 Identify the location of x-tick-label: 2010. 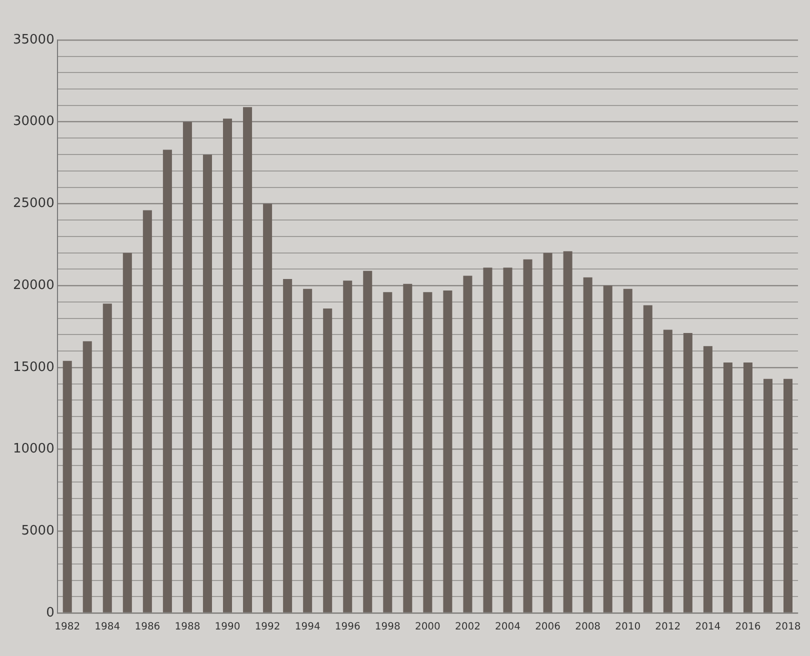
(628, 627).